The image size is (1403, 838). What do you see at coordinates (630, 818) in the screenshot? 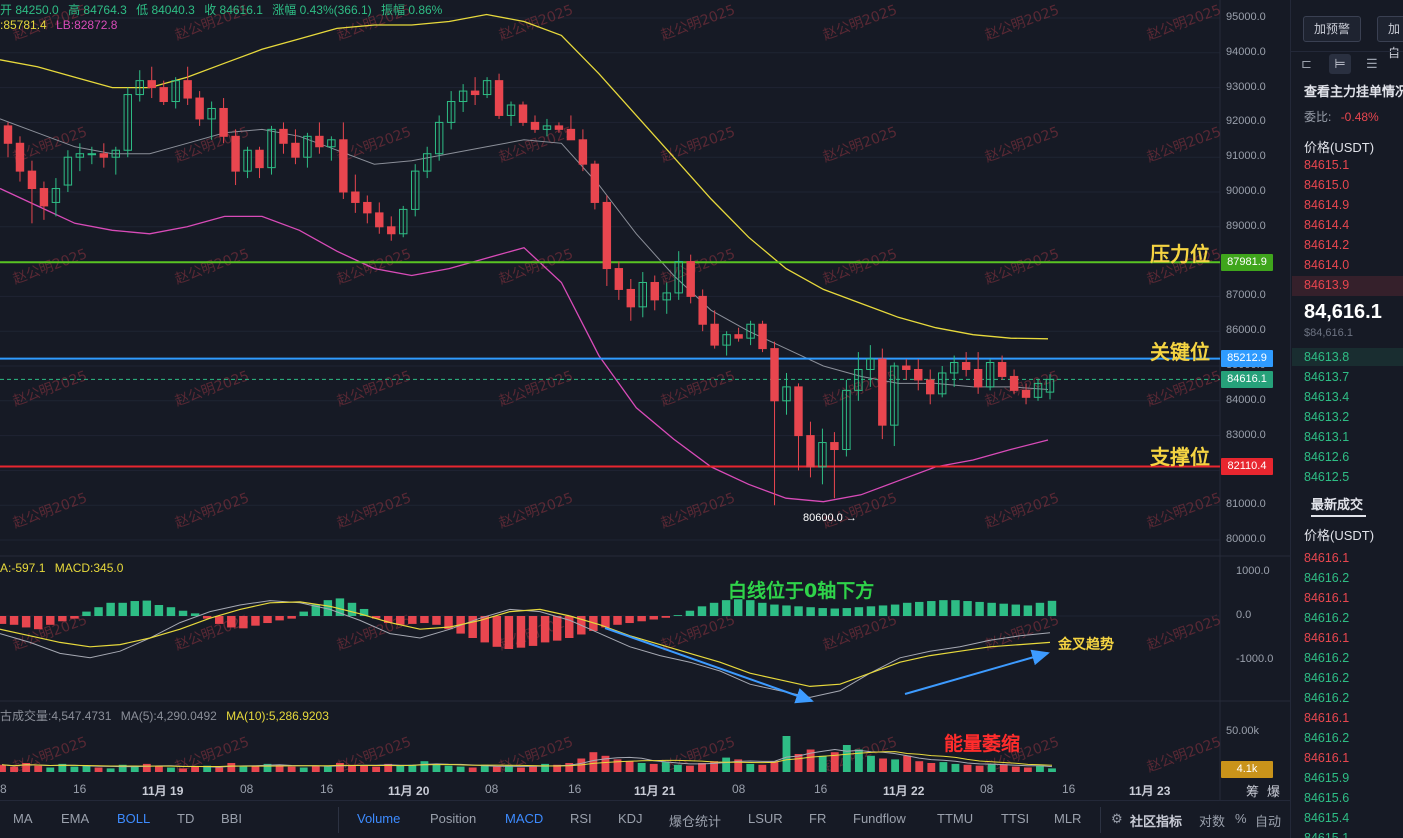
I see `indicator-kdj: KDJ` at bounding box center [630, 818].